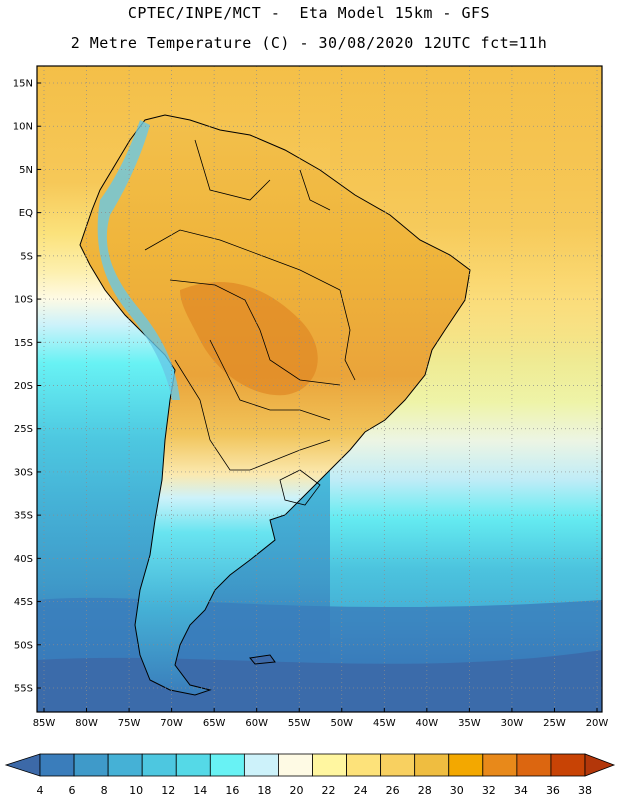  I want to click on lon-tick-label: 25W, so click(554, 723).